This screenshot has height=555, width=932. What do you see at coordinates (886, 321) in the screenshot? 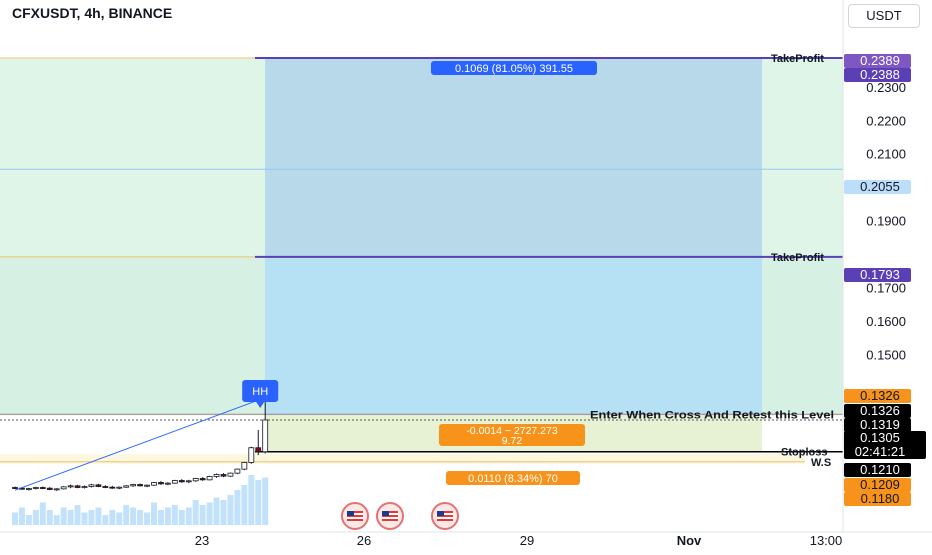
I see `y-tick-label: 0.1600` at bounding box center [886, 321].